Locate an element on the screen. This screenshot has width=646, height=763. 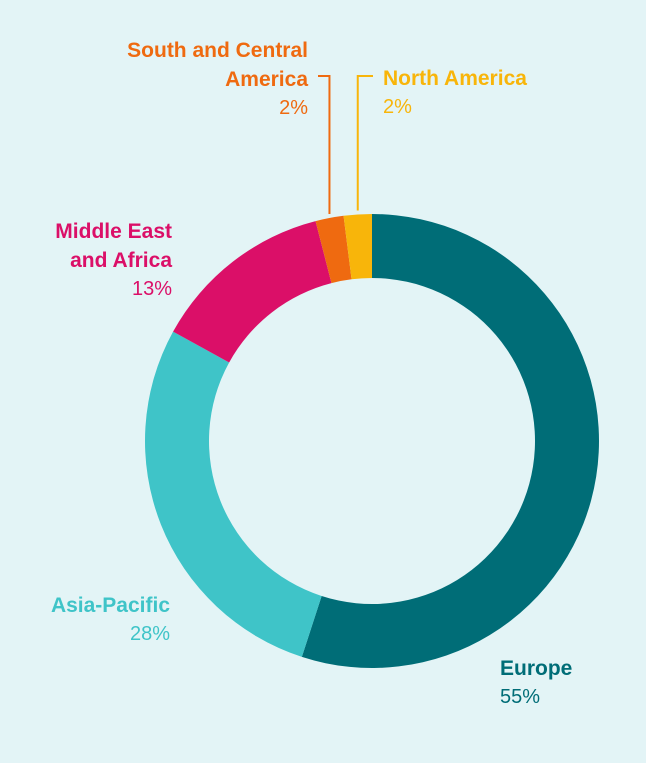
segment-label: South and Central America 2% is located at coordinates (213, 79).